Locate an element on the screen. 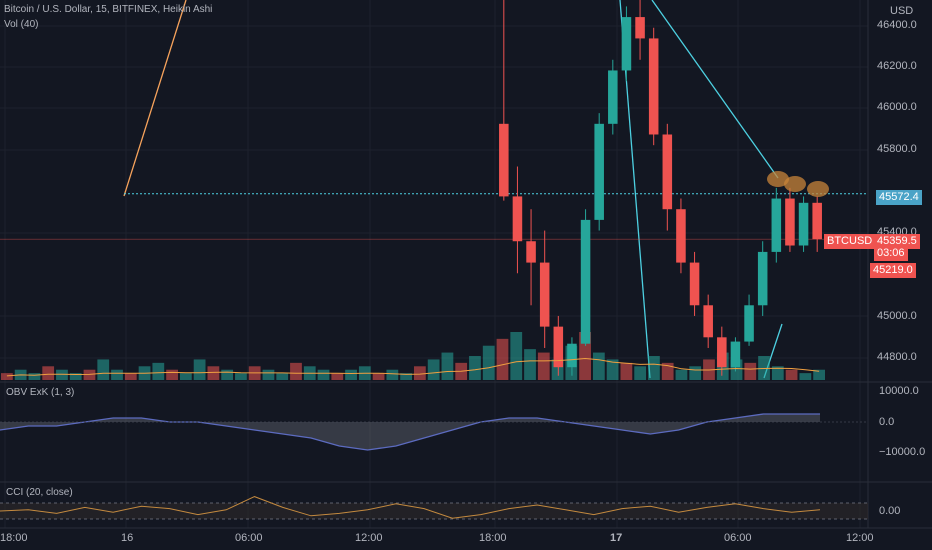 This screenshot has width=932, height=550. obv-label: OBV ExK (1, 3) is located at coordinates (40, 392).